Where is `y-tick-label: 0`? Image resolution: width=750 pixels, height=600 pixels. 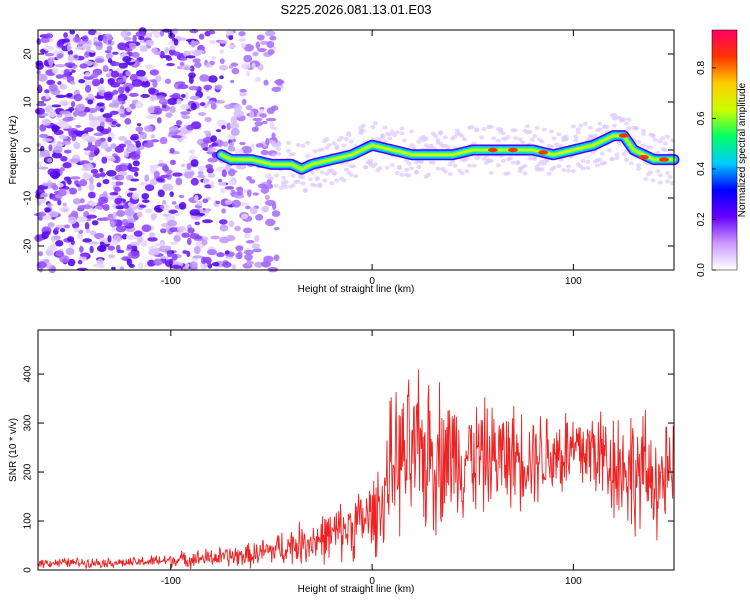 y-tick-label: 0 is located at coordinates (28, 150).